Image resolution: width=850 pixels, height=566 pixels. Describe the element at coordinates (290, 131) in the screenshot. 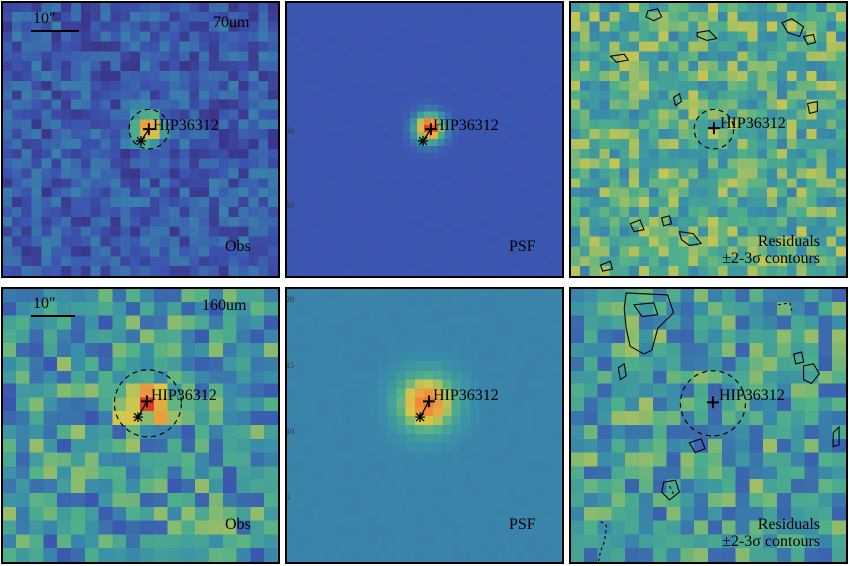

I see `tick-label: 30` at that location.